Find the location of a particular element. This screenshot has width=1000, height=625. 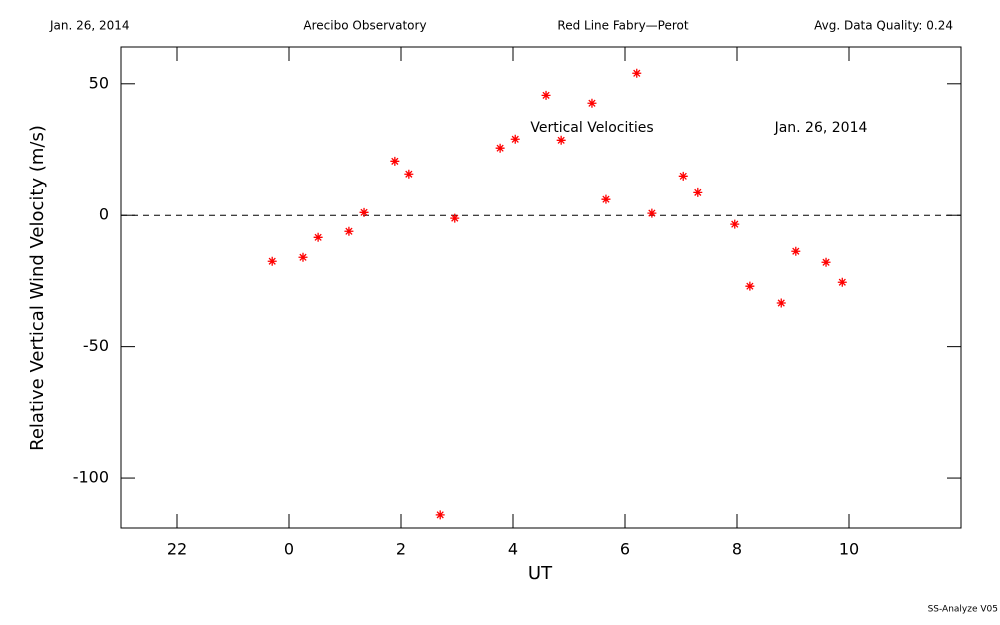

header-date: Jan. 26, 2014 is located at coordinates (89, 26).